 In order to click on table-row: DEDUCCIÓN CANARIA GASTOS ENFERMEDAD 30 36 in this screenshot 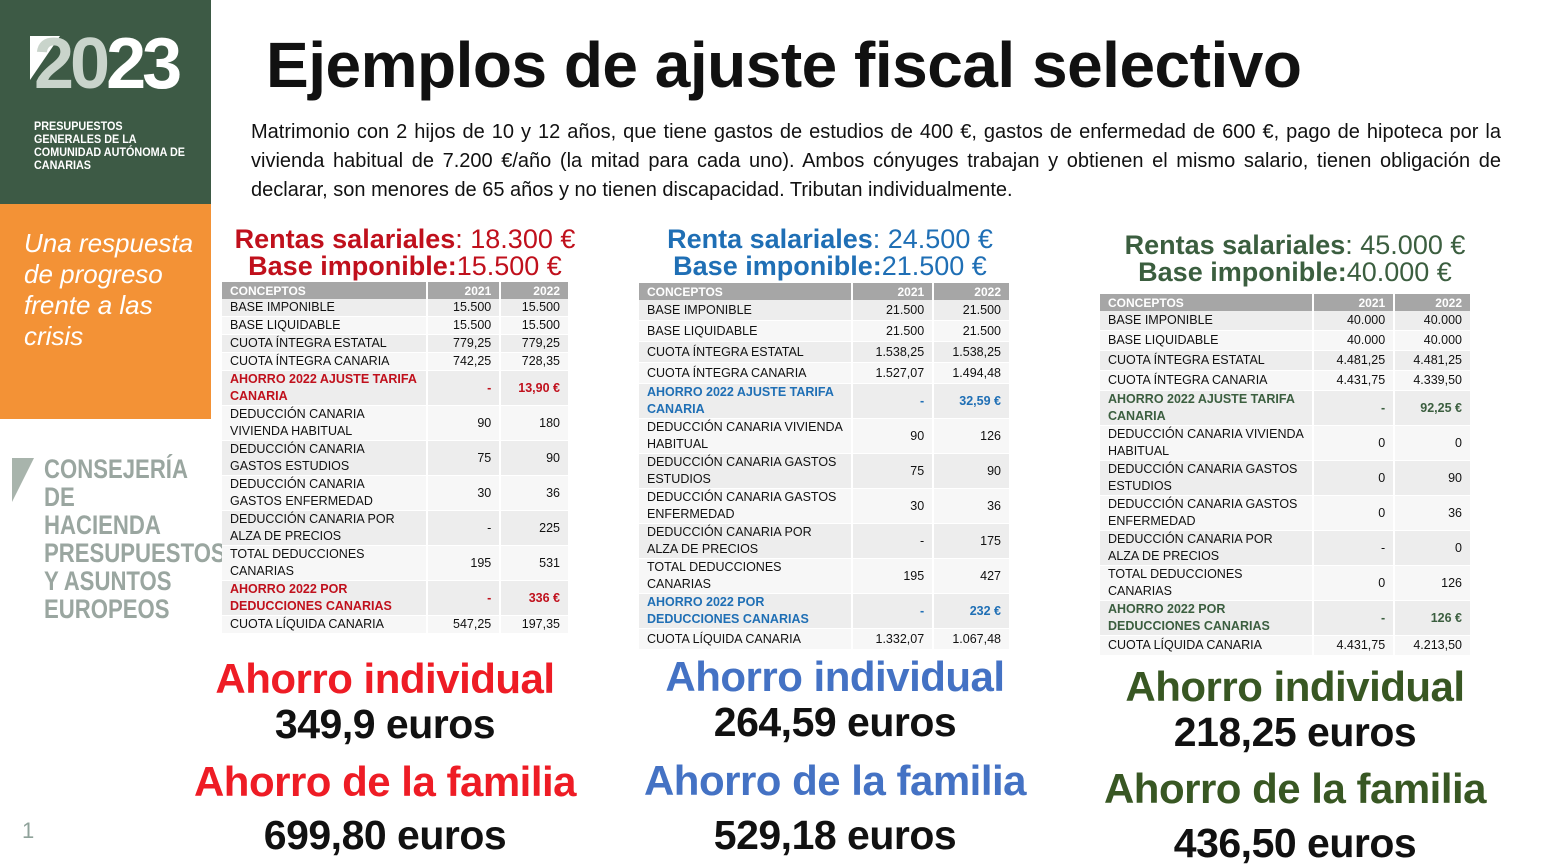, I will do `click(395, 493)`.